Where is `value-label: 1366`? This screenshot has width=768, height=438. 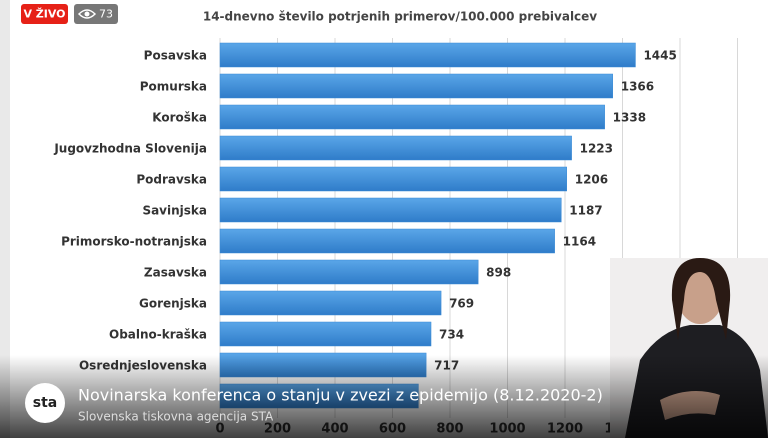
value-label: 1366 is located at coordinates (637, 87).